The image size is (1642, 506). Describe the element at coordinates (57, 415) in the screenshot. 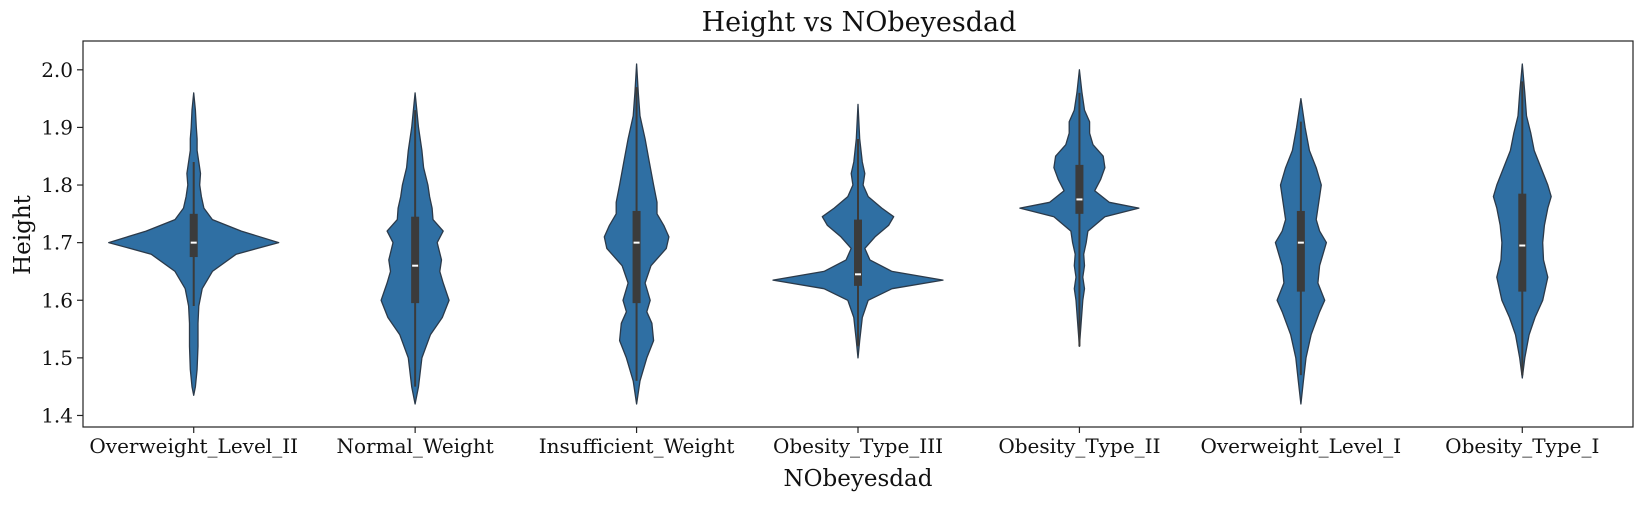

I see `y-tick-label: 1.4` at that location.